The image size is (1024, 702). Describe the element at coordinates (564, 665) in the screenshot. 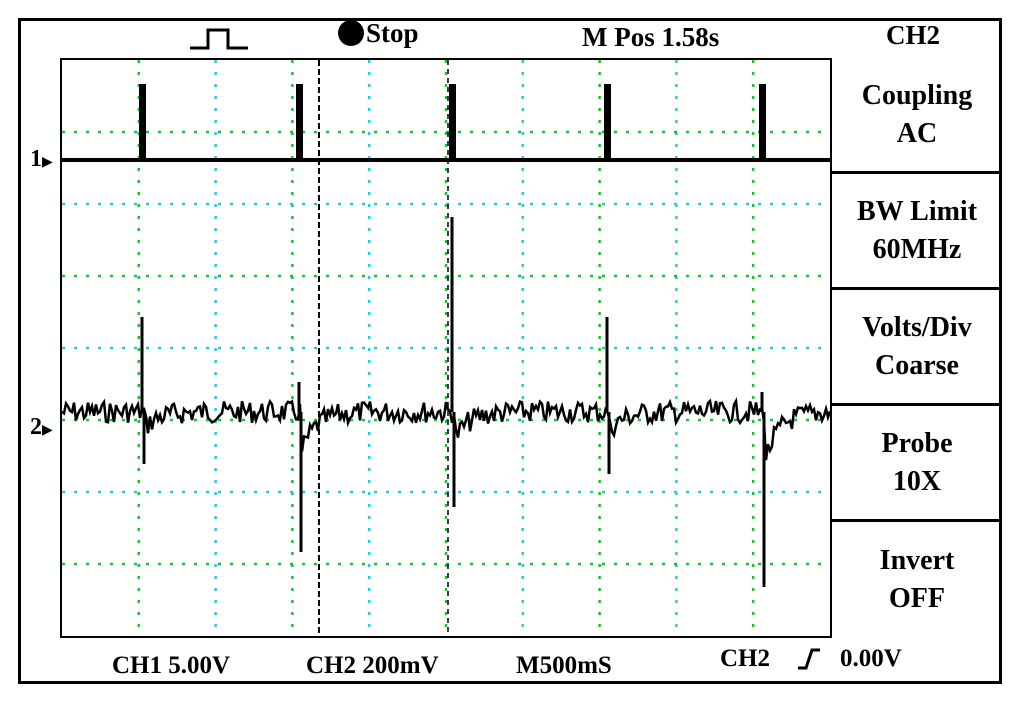

I see `timebase-readout: M500mS` at that location.